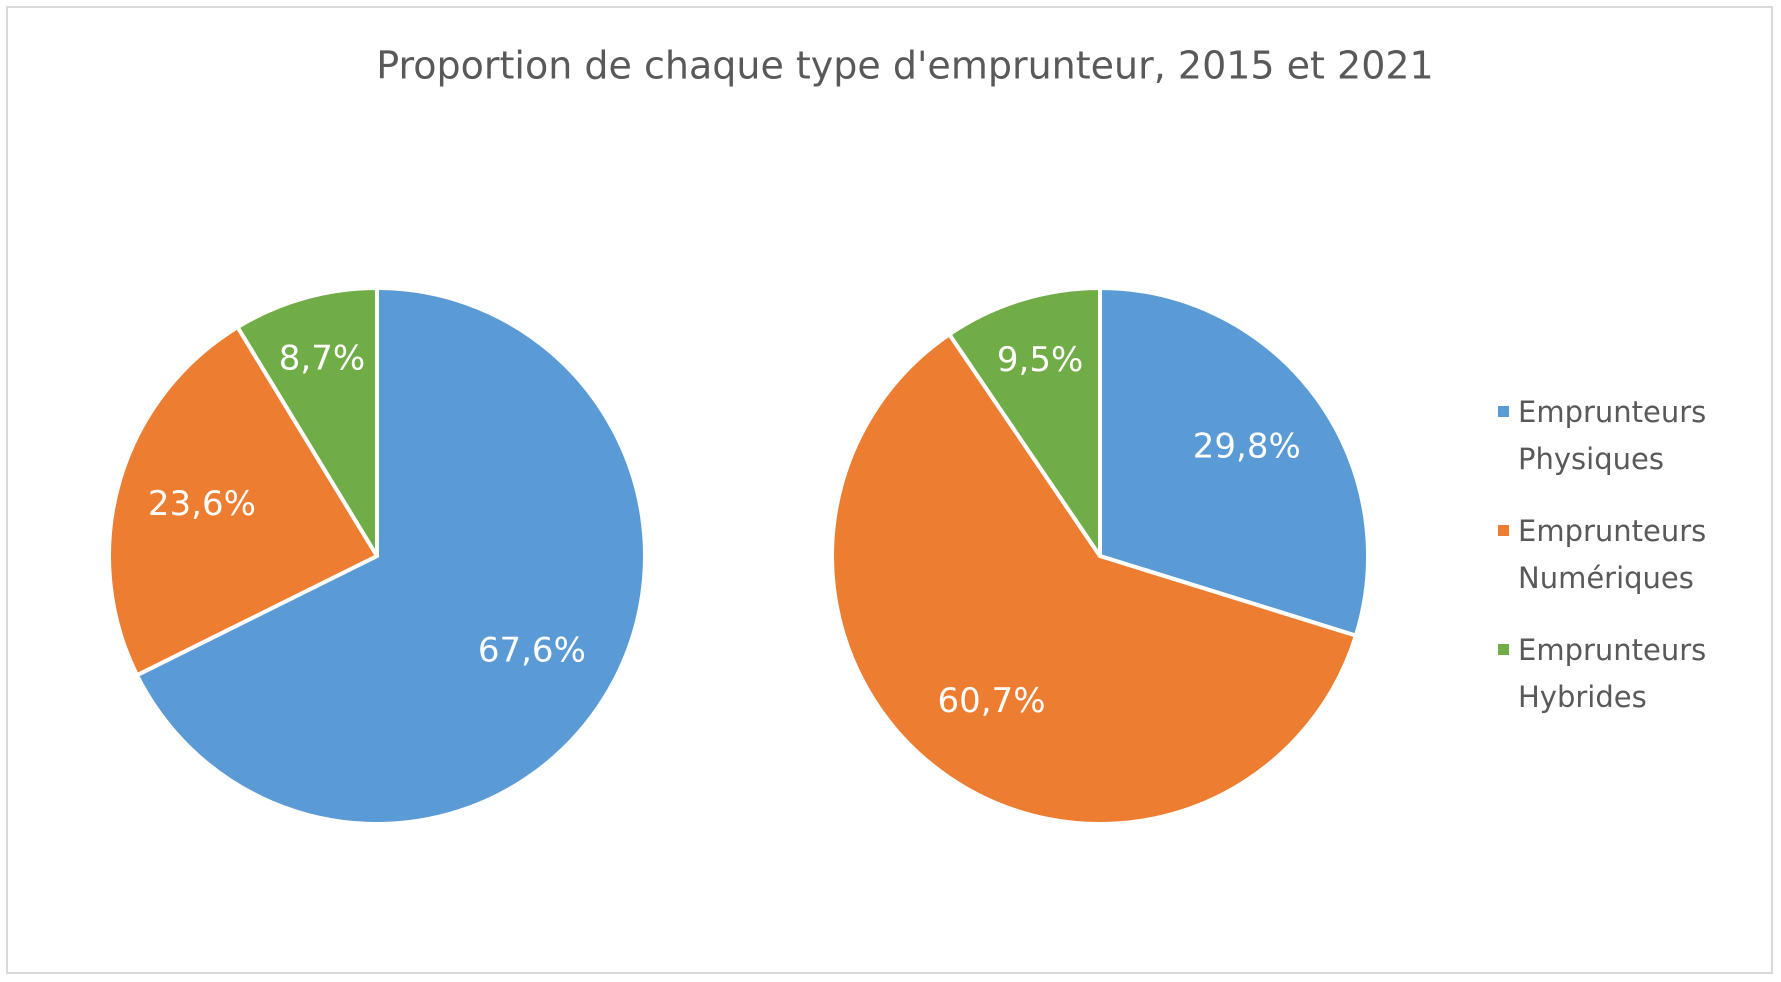  What do you see at coordinates (1612, 435) in the screenshot?
I see `legend-label: Emprunteurs Physiques` at bounding box center [1612, 435].